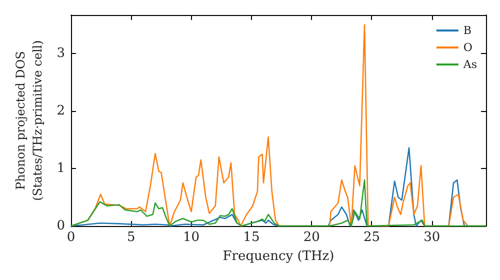  I want to click on x-tick-label: 20, so click(311, 237).